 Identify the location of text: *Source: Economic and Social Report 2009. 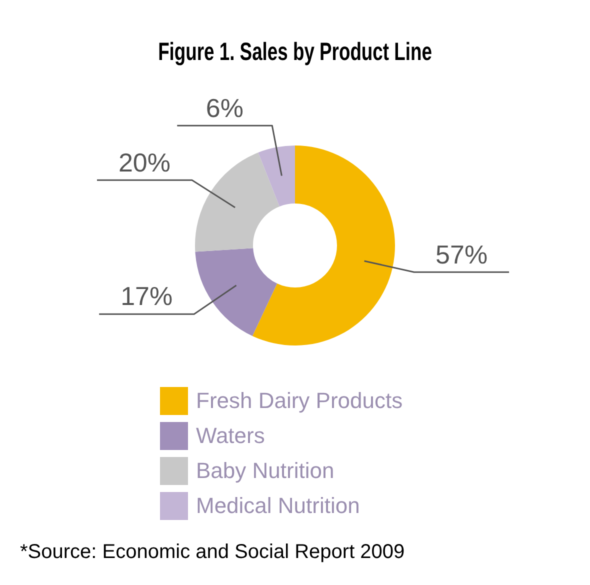
(213, 552).